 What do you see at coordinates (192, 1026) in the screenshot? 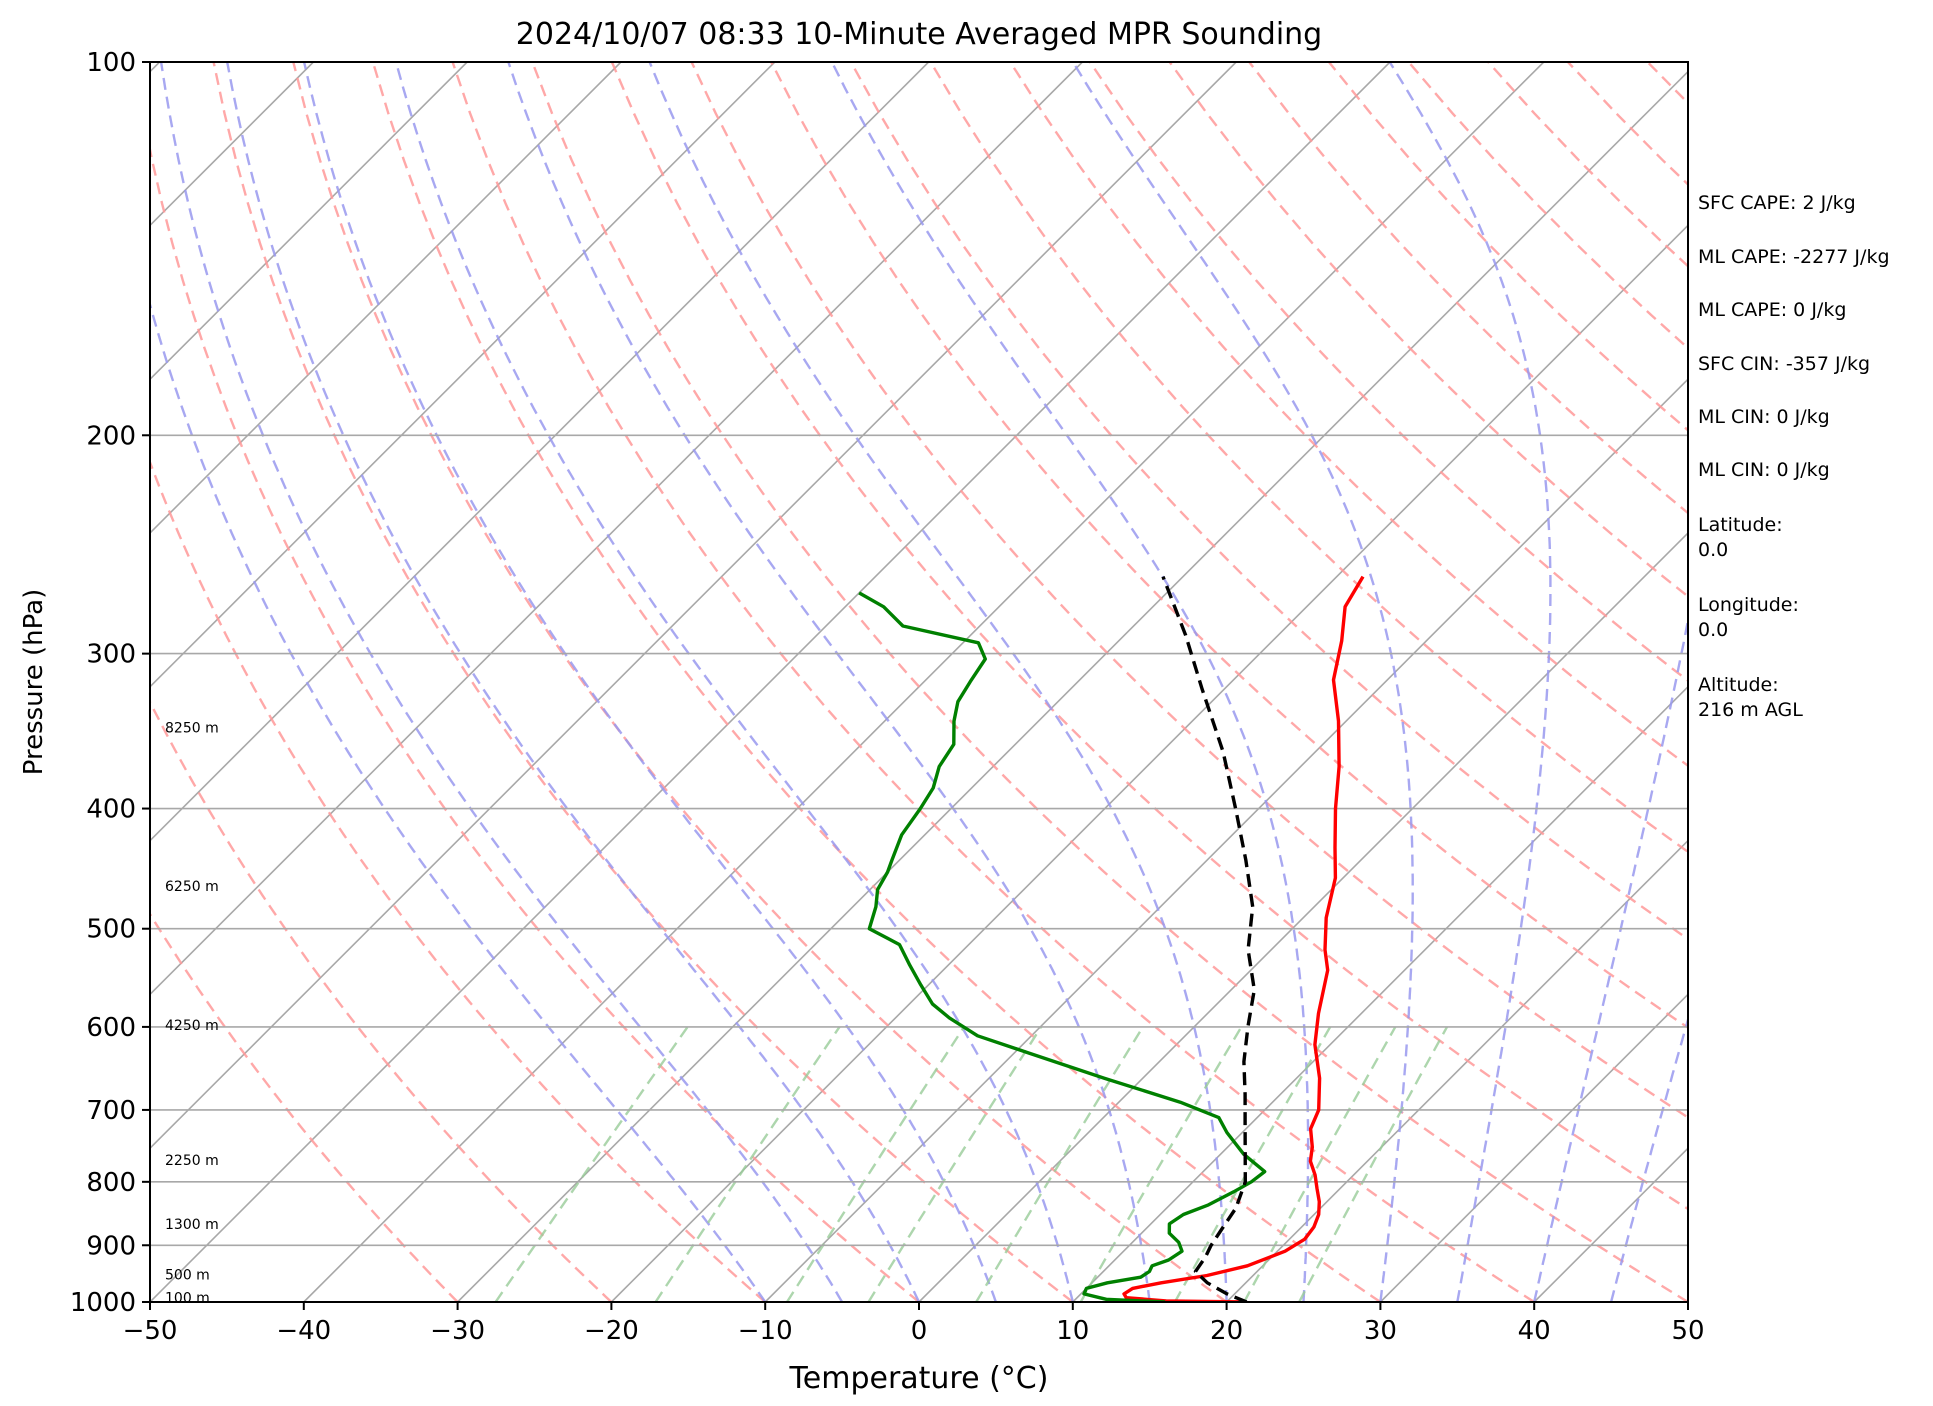
I see `height-label: 4250 m` at bounding box center [192, 1026].